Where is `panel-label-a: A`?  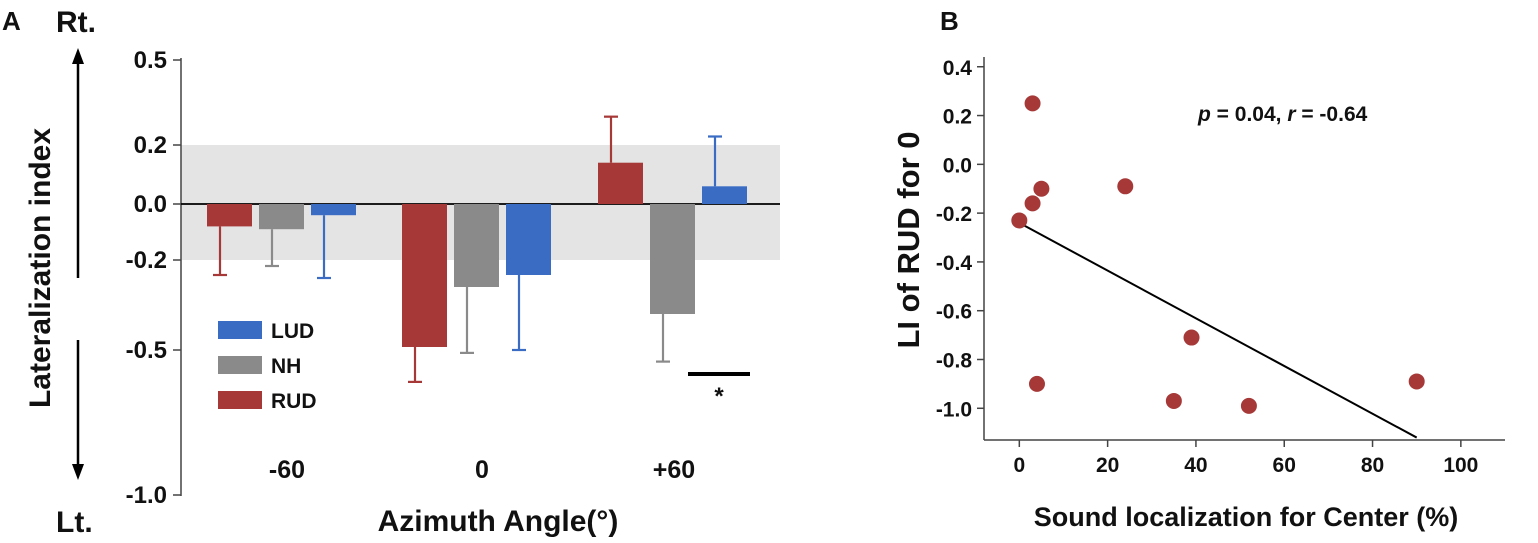
panel-label-a: A is located at coordinates (11, 21).